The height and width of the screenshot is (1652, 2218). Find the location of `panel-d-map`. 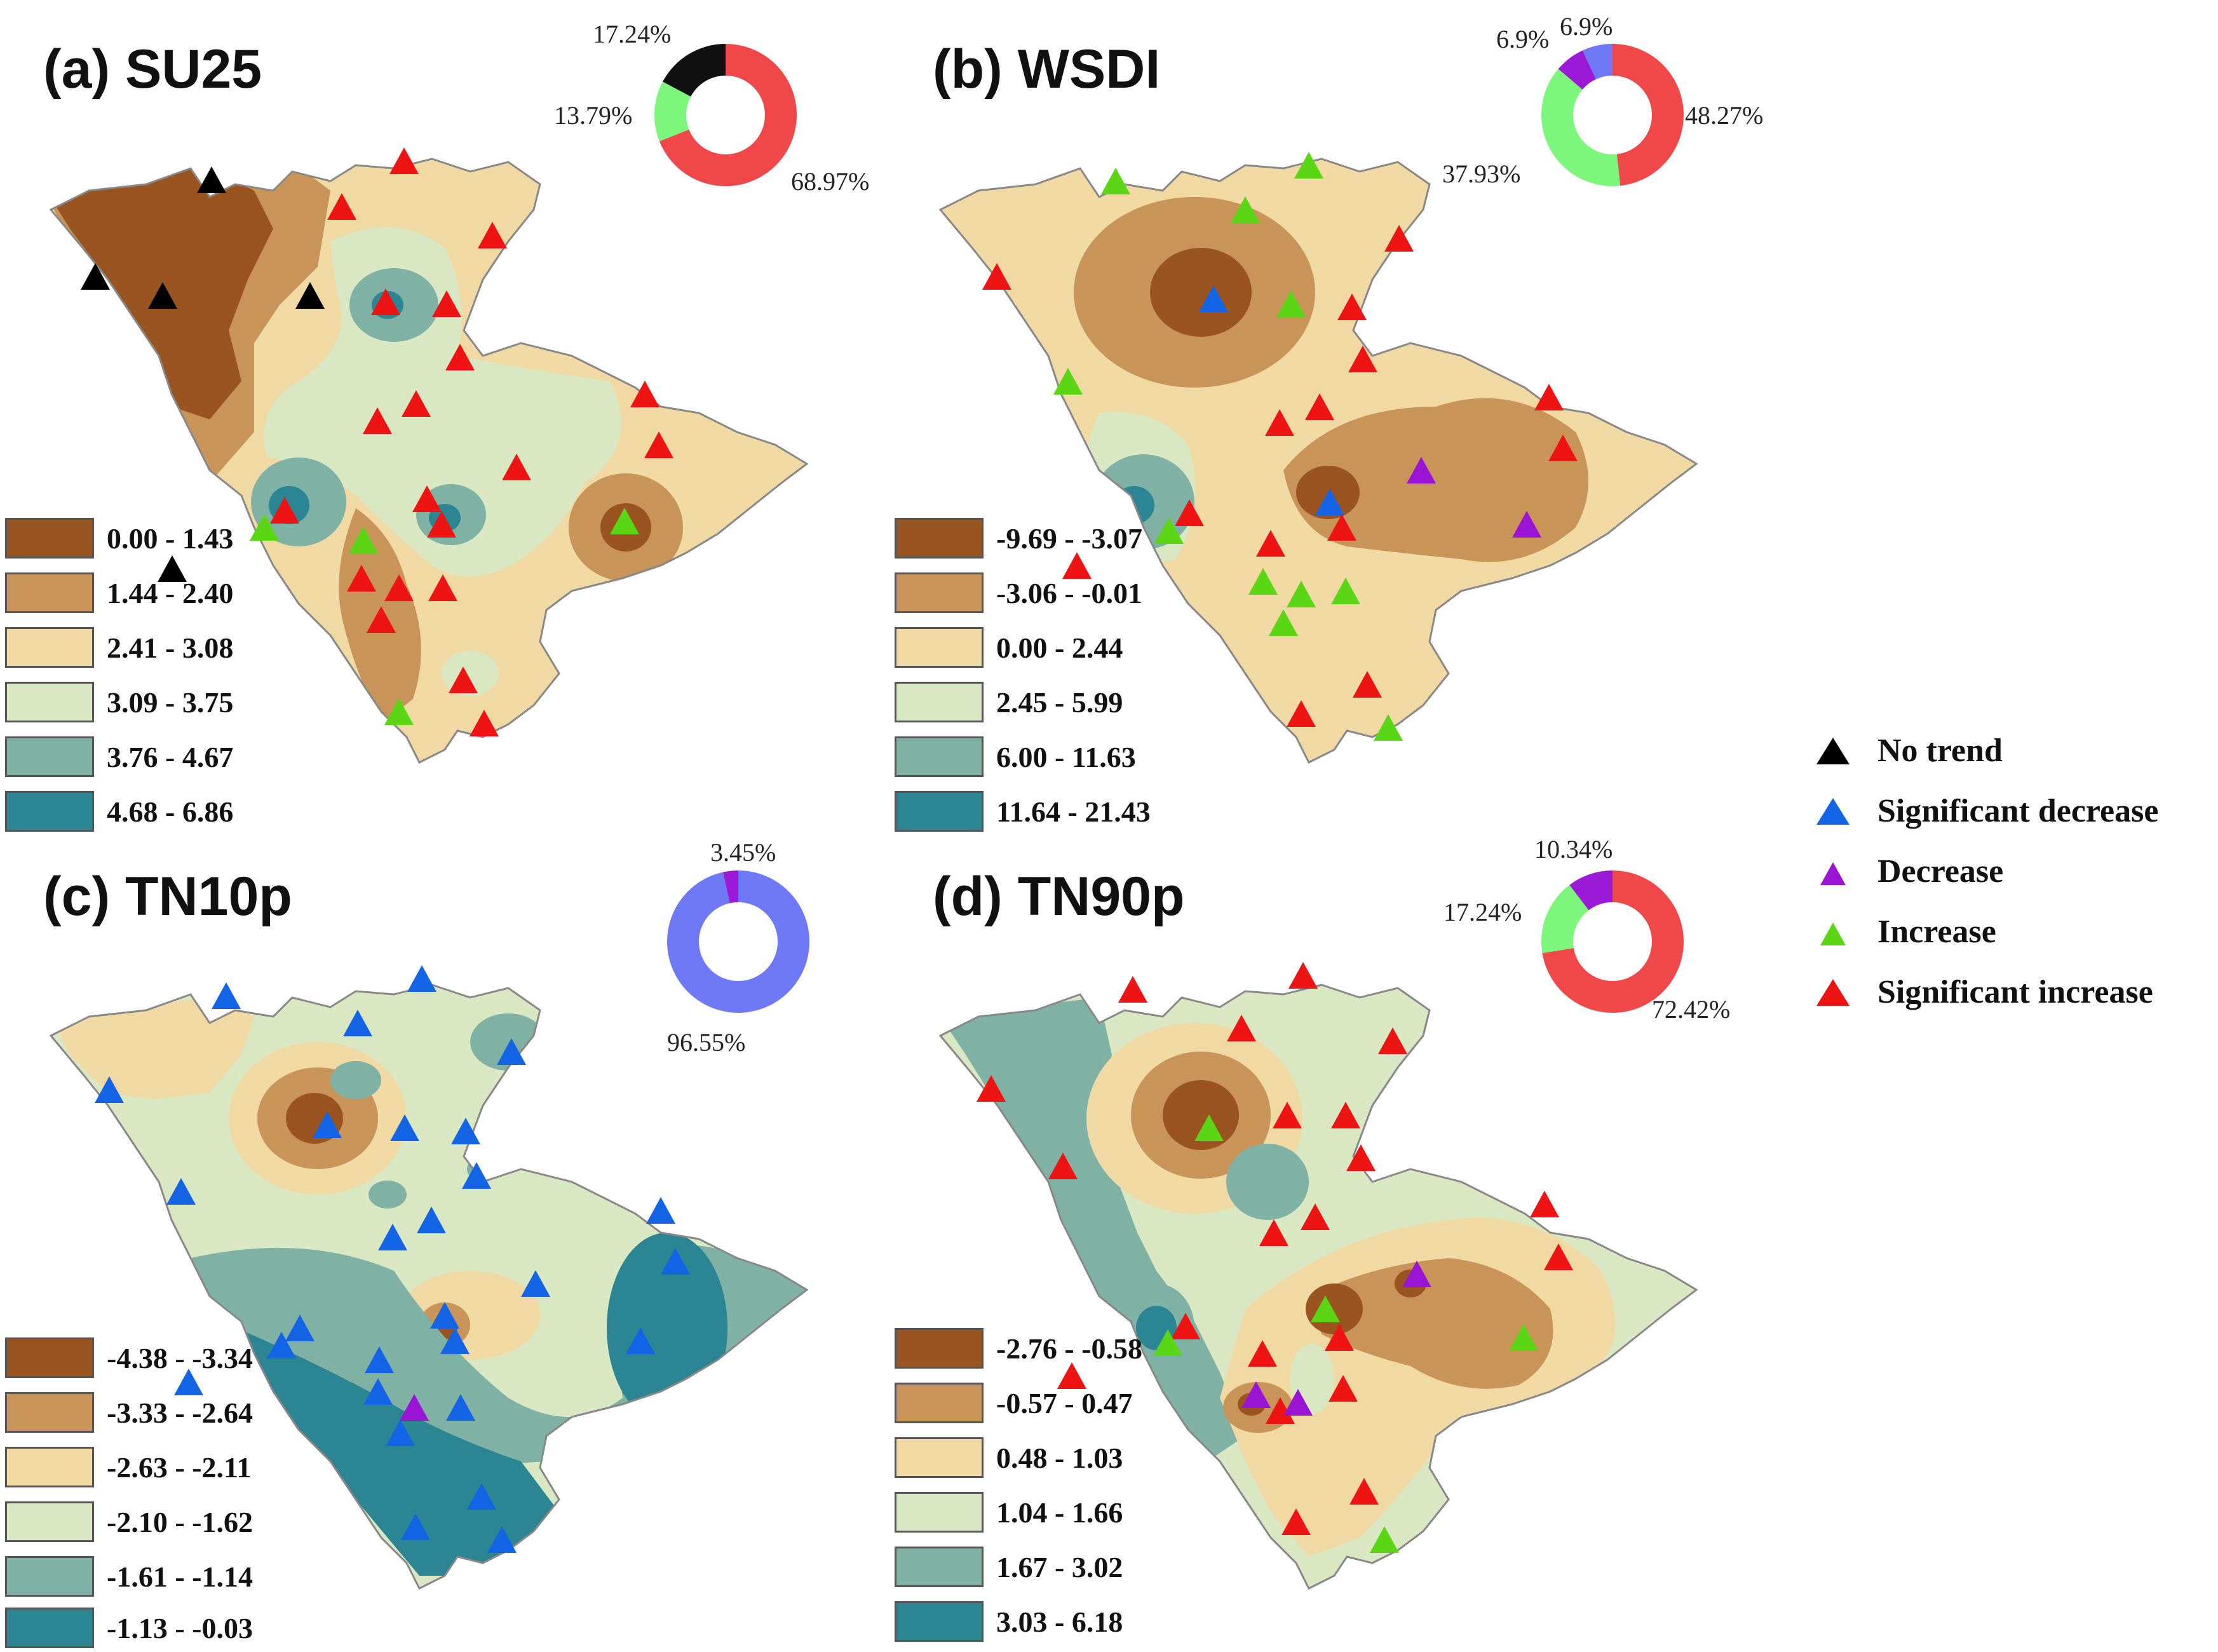

panel-d-map is located at coordinates (1318, 1276).